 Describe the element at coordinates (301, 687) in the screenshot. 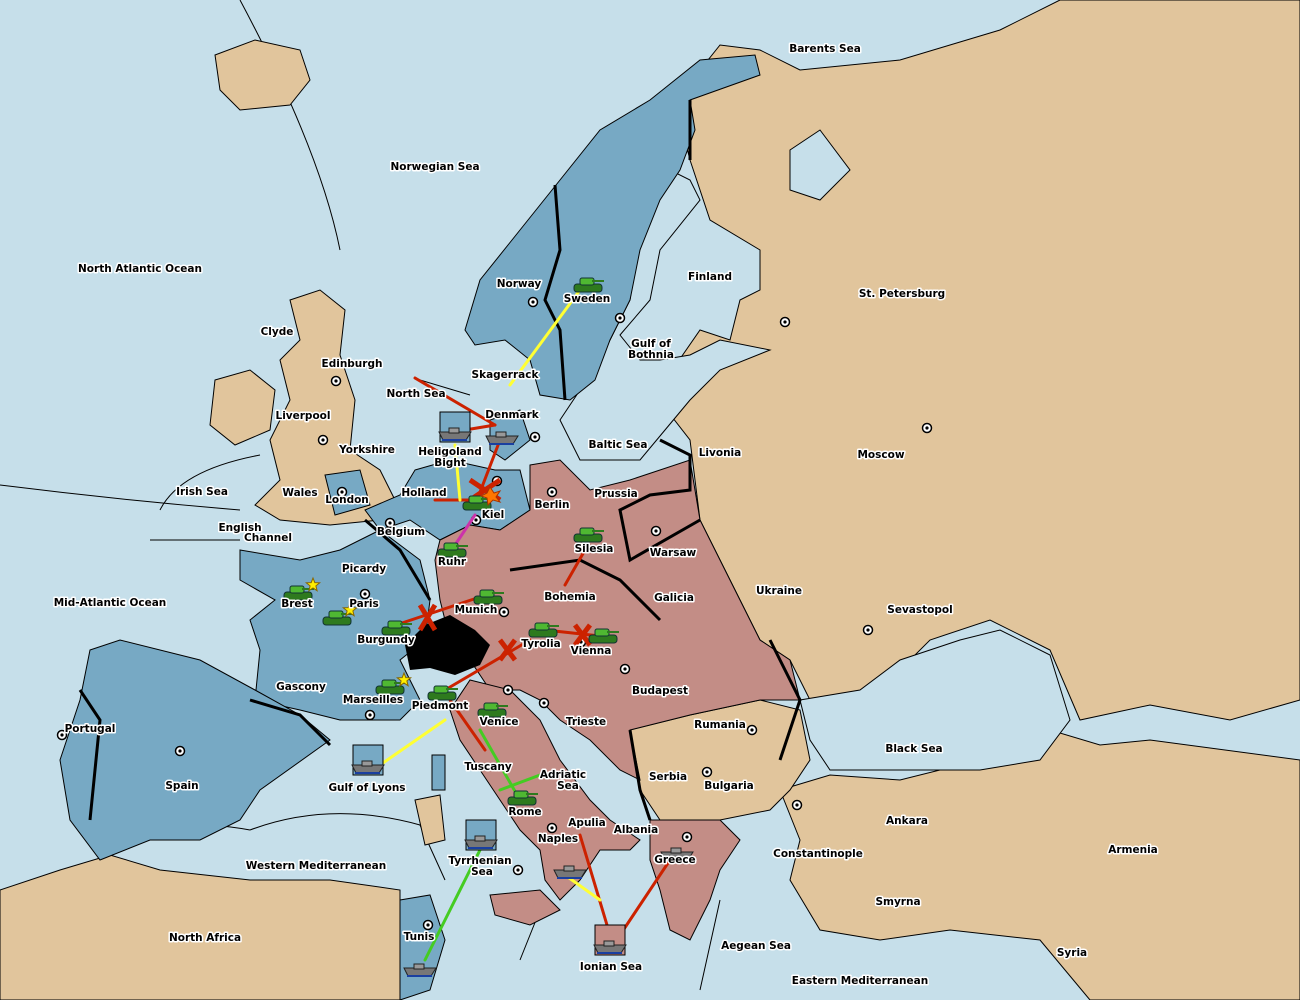

I see `region-label-gascony: Gascony` at that location.